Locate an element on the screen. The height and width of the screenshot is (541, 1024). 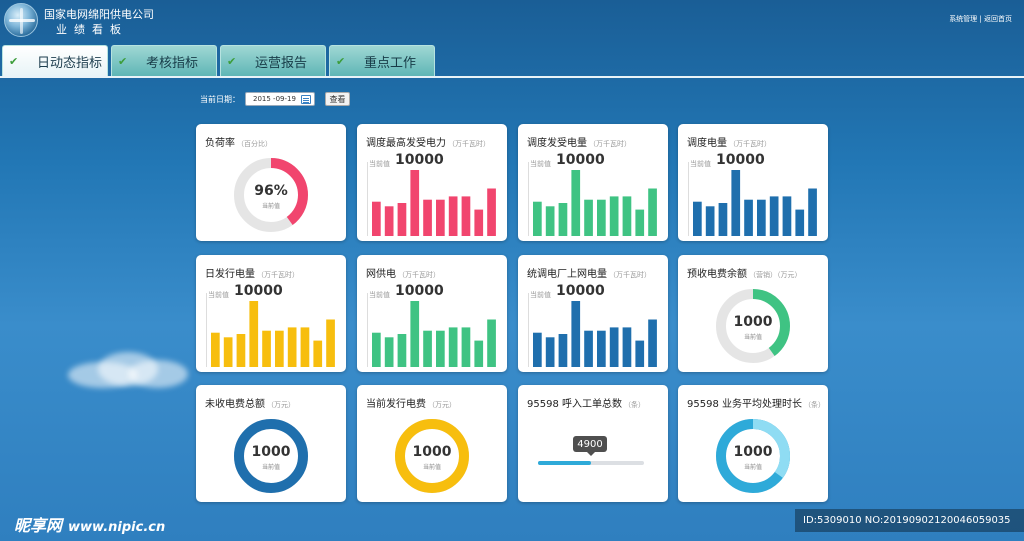
tab-assessment: ✔ 考核指标 is located at coordinates (164, 60).